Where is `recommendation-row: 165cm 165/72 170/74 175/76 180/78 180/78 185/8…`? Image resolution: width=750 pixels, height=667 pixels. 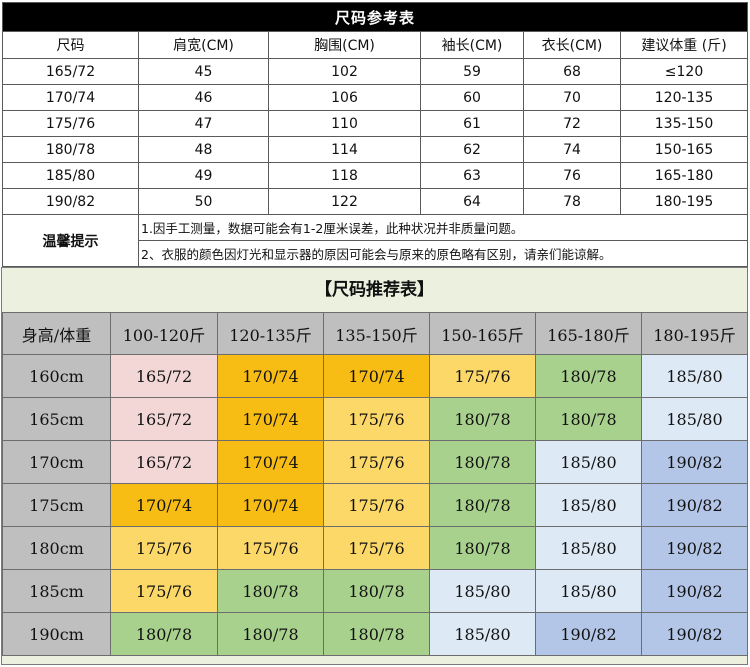
recommendation-row: 165cm 165/72 170/74 175/76 180/78 180/78 185/8… is located at coordinates (375, 419).